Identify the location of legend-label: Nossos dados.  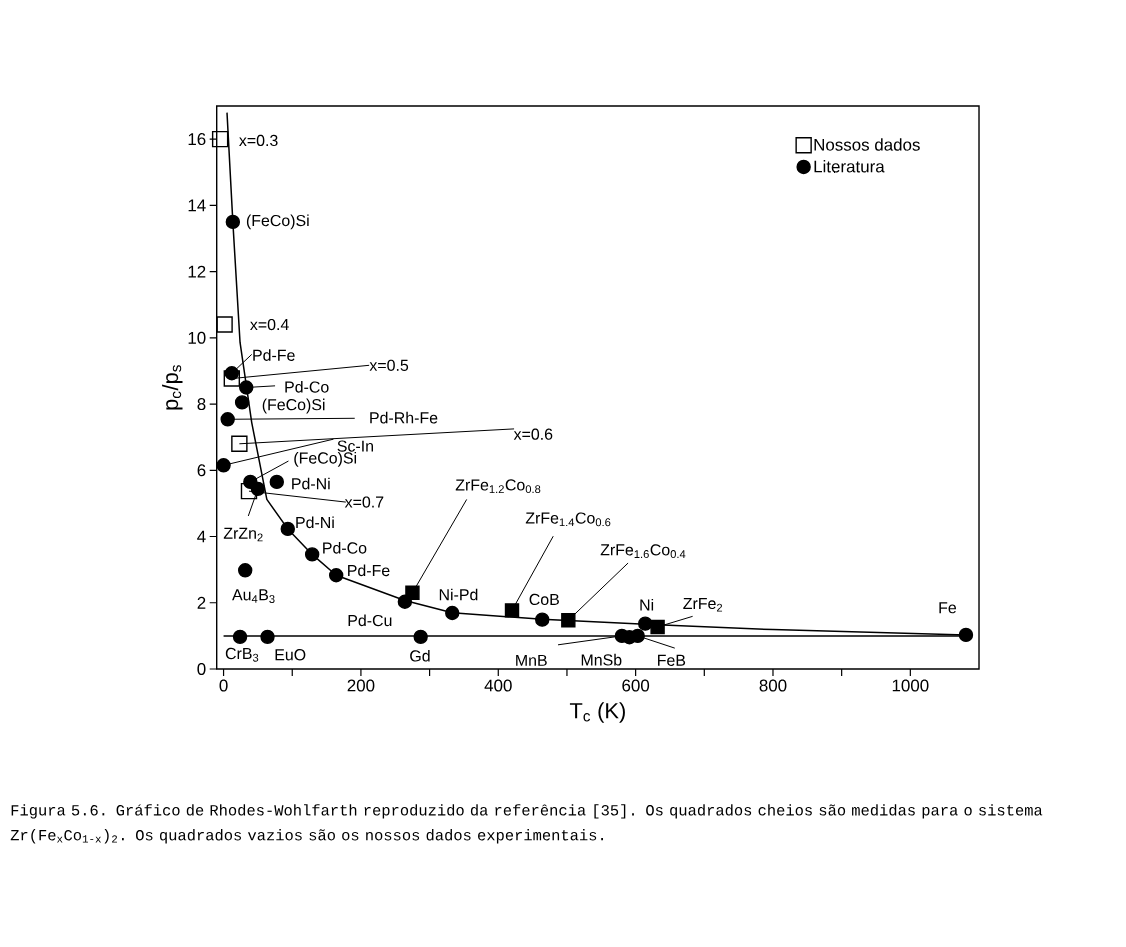
(867, 144).